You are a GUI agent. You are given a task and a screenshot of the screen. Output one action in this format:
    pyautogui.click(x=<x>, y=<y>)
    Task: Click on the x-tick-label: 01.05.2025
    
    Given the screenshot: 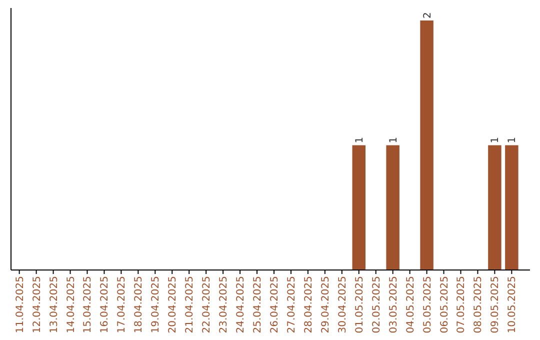 What is the action you would take?
    pyautogui.click(x=360, y=305)
    